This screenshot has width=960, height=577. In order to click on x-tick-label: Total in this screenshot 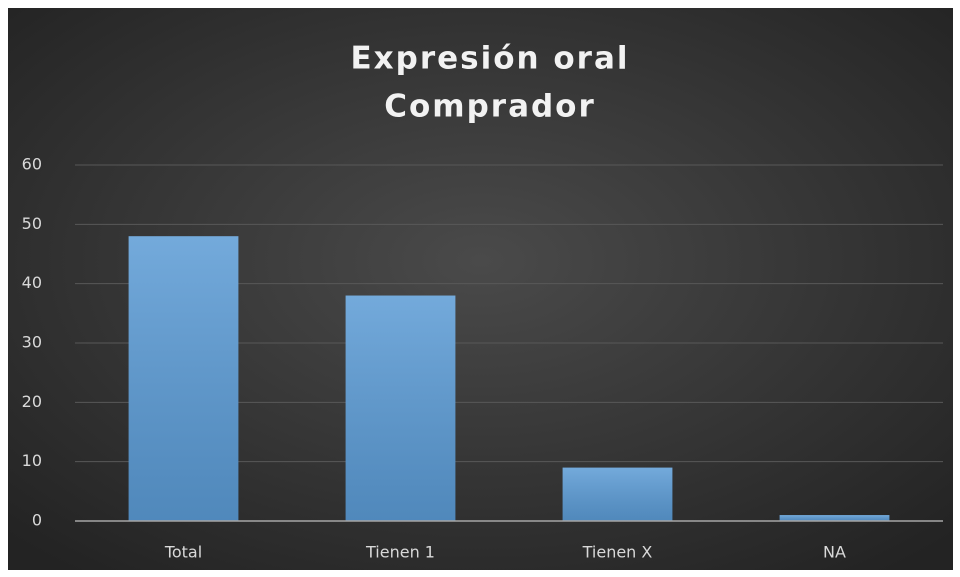, I will do `click(183, 552)`.